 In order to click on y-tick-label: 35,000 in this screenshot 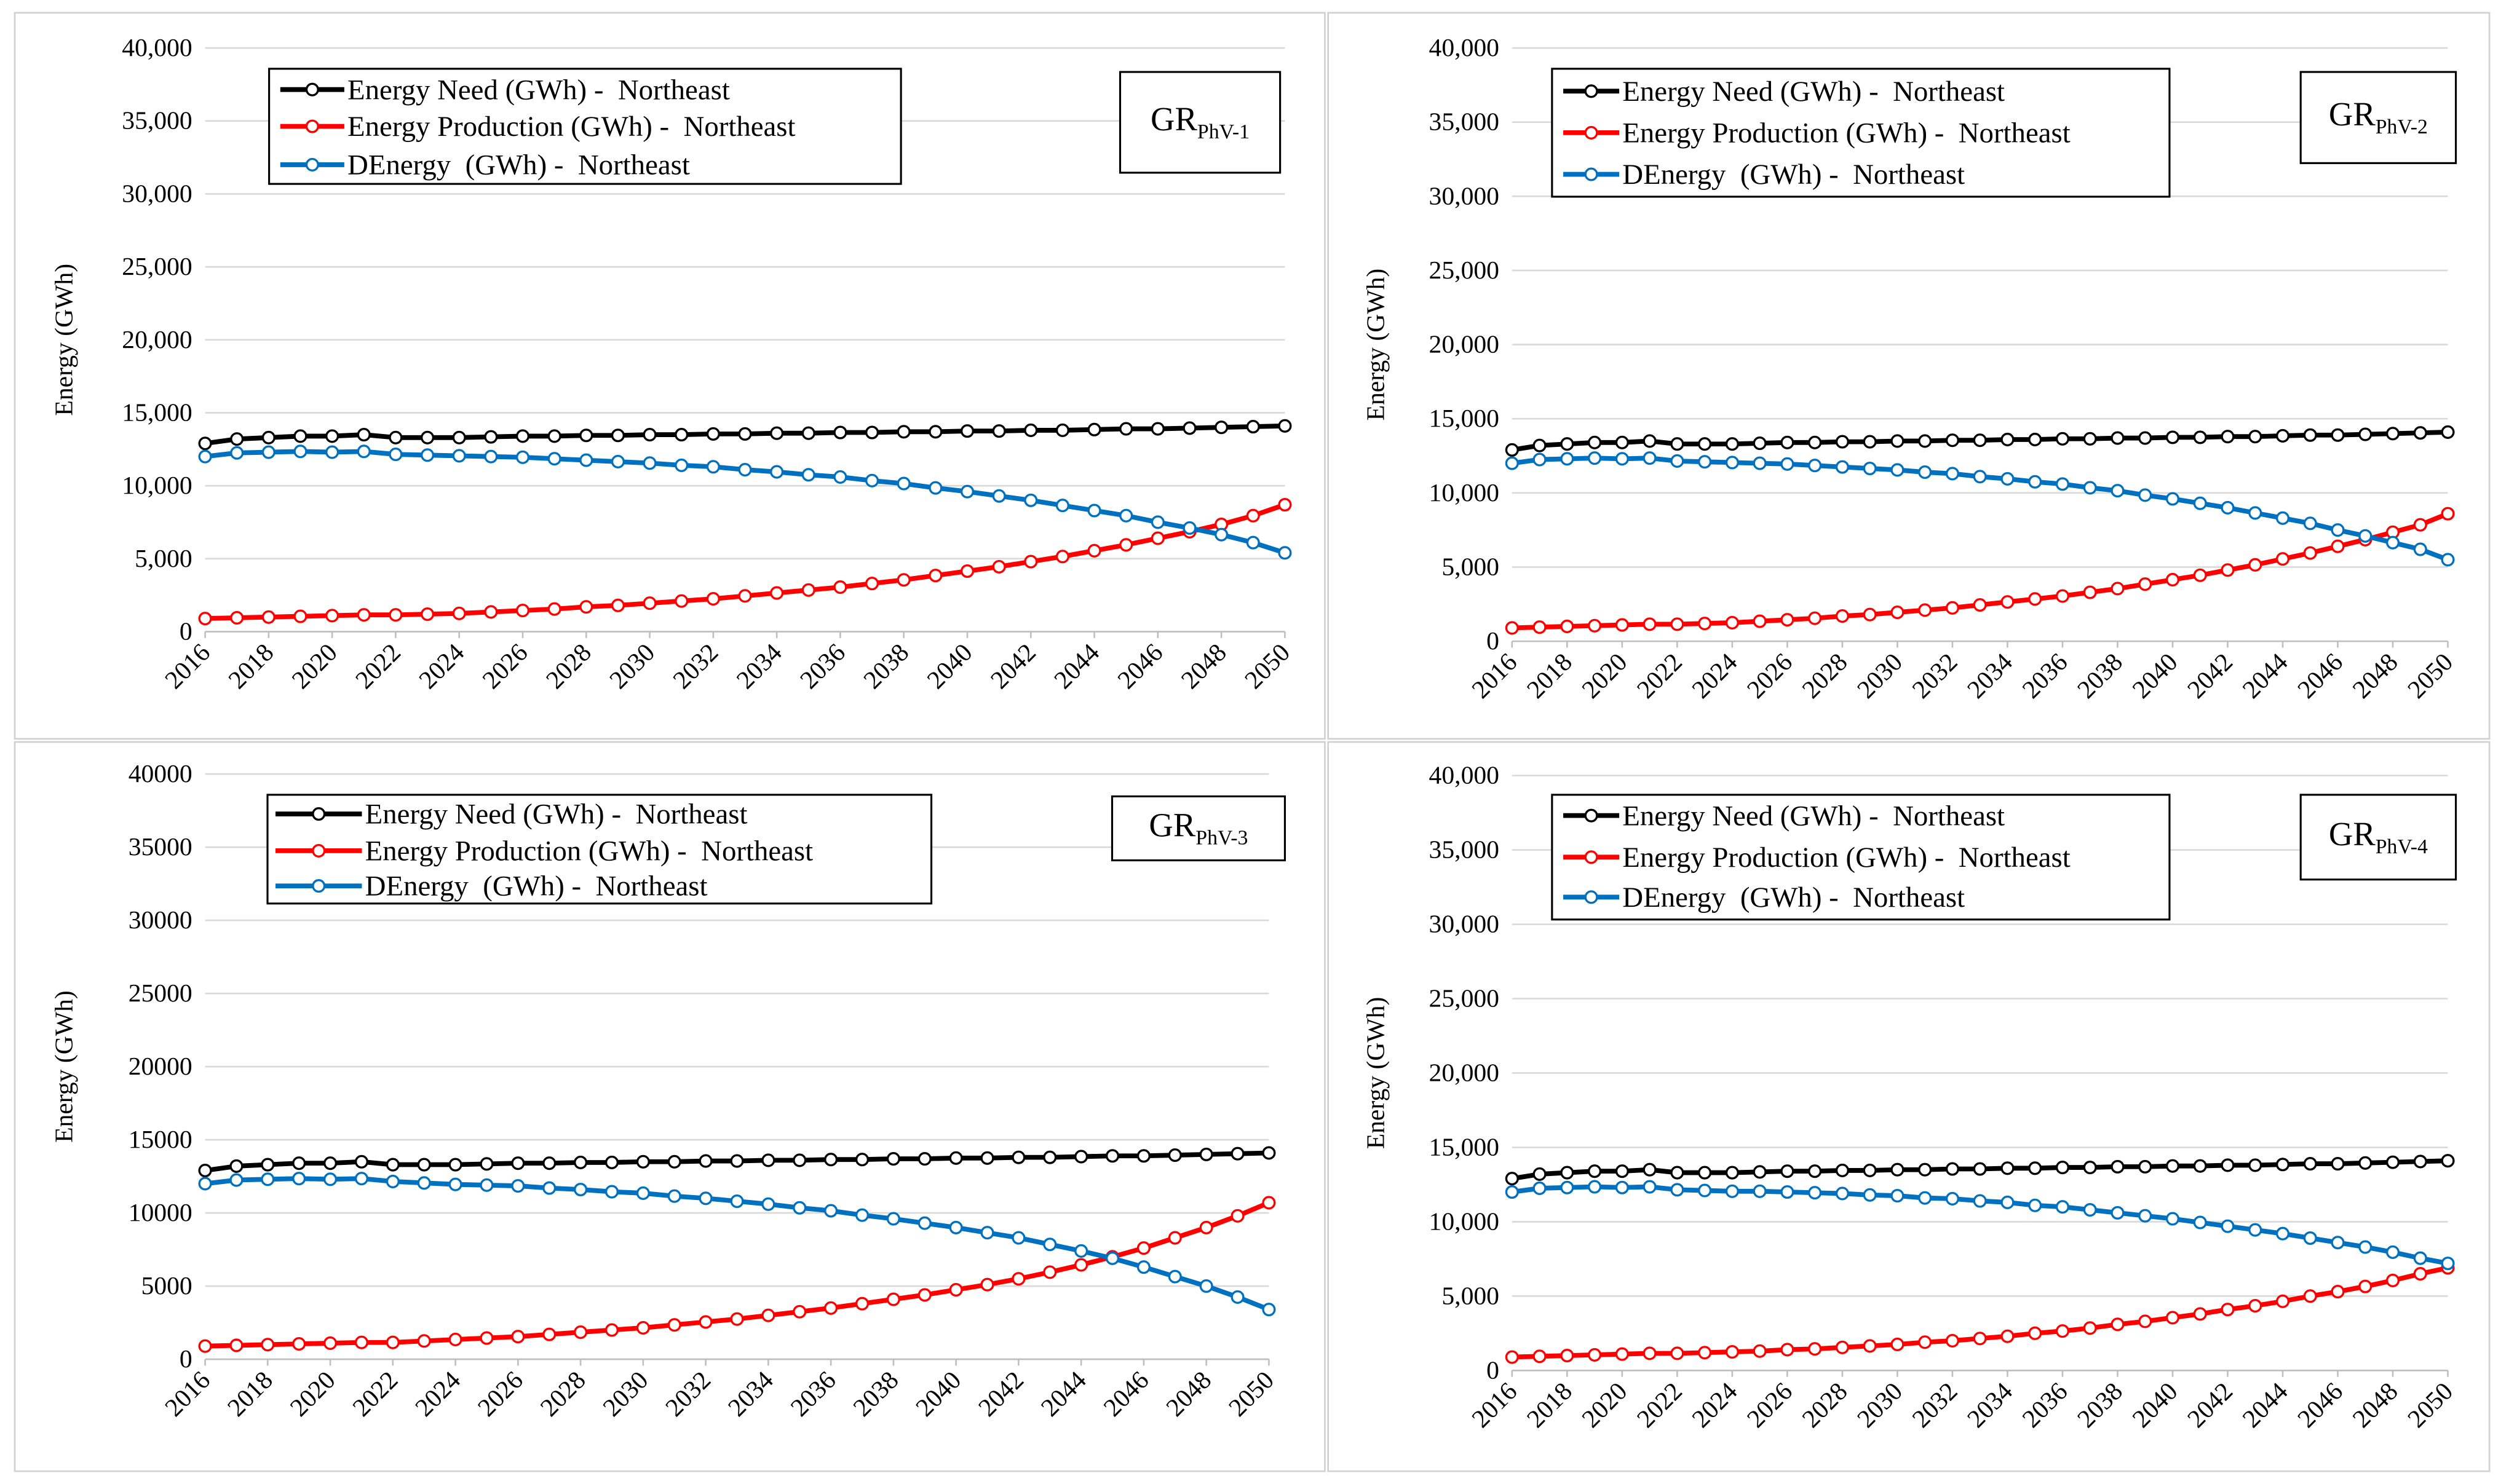, I will do `click(1464, 850)`.